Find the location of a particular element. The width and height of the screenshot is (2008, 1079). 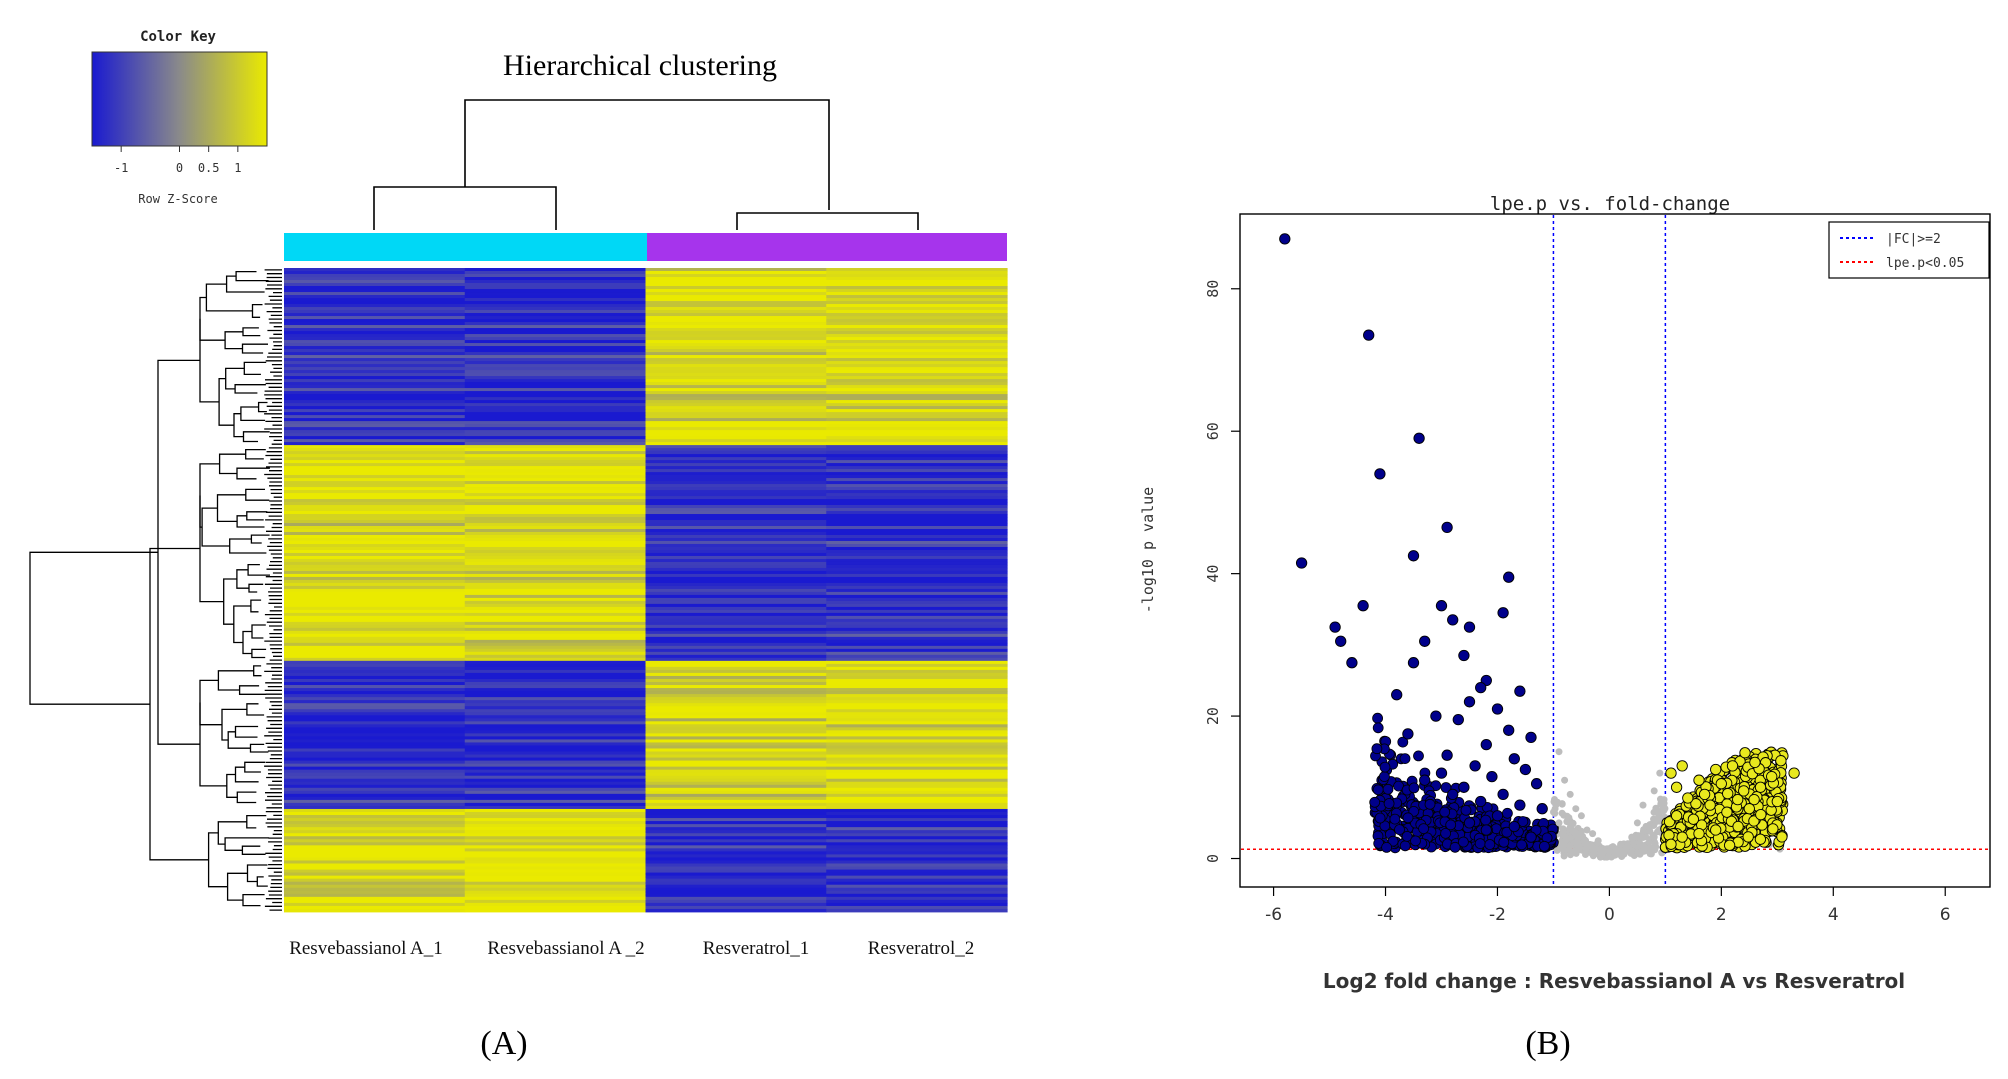

y-tick-label: 20 is located at coordinates (1213, 716).